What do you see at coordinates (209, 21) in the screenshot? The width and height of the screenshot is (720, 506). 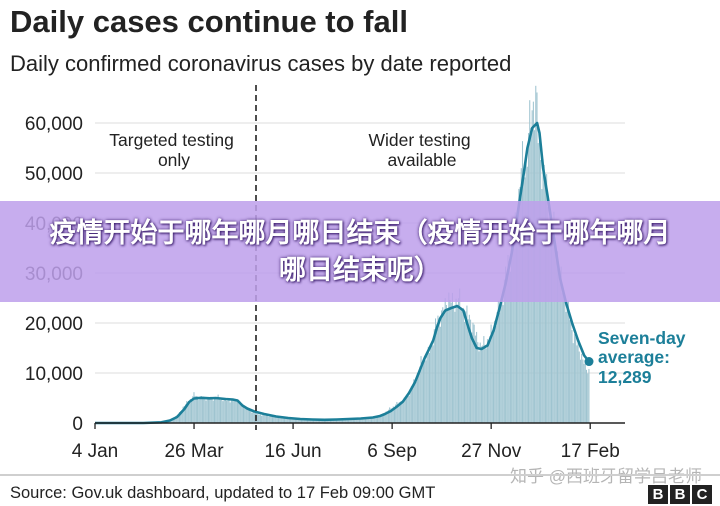 I see `chart-title: Daily cases continue to fall` at bounding box center [209, 21].